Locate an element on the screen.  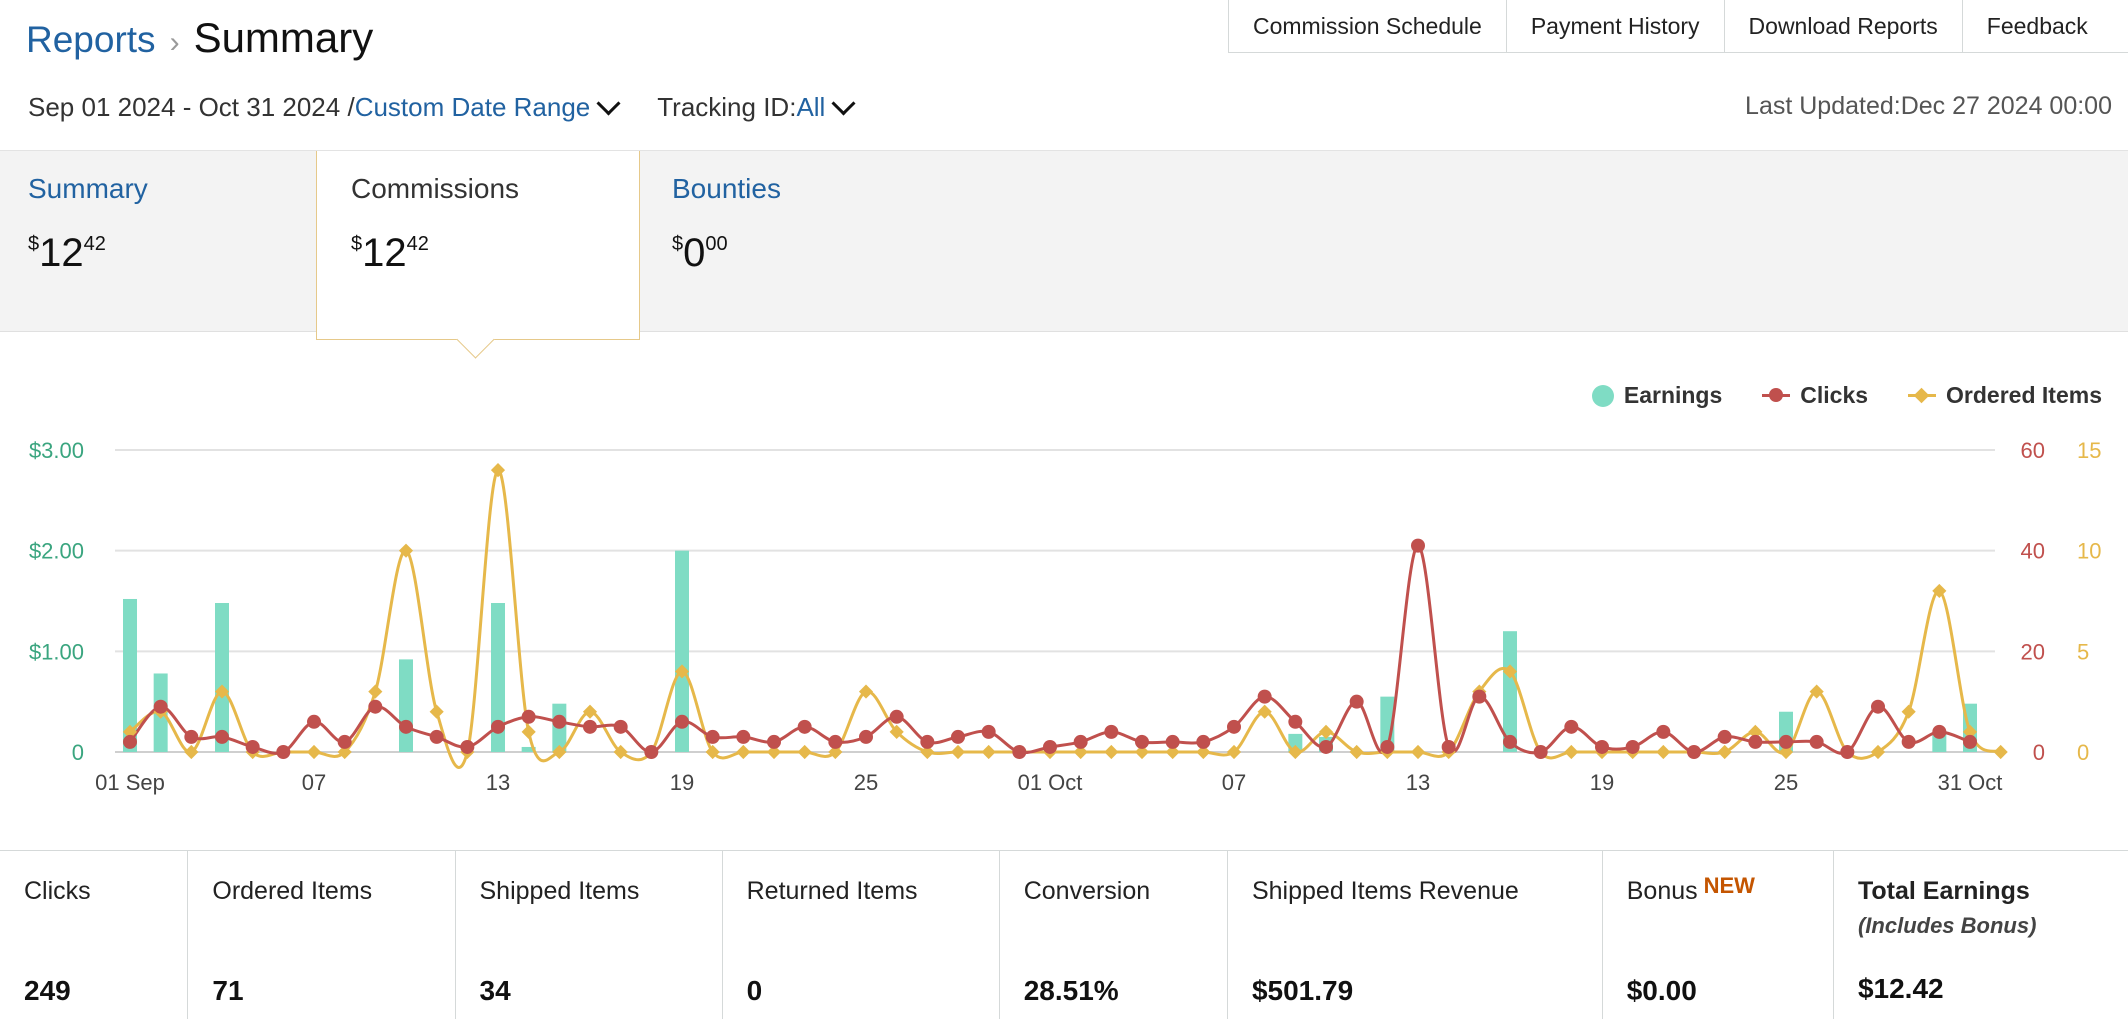
tab-summary: Summary $1242 is located at coordinates (159, 241).